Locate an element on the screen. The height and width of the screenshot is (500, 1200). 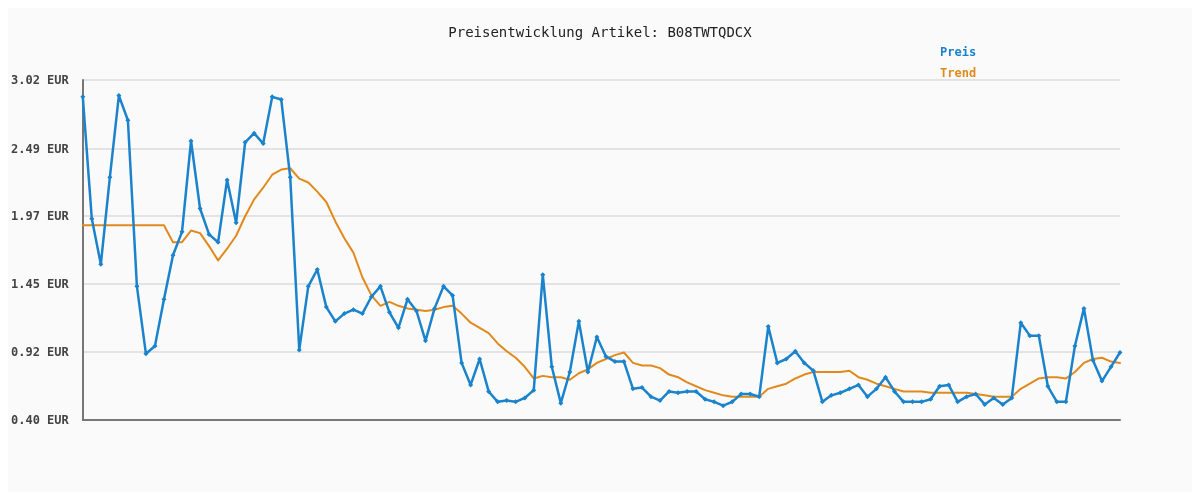
y-tick-label: 1.97 EUR is located at coordinates (40, 216).